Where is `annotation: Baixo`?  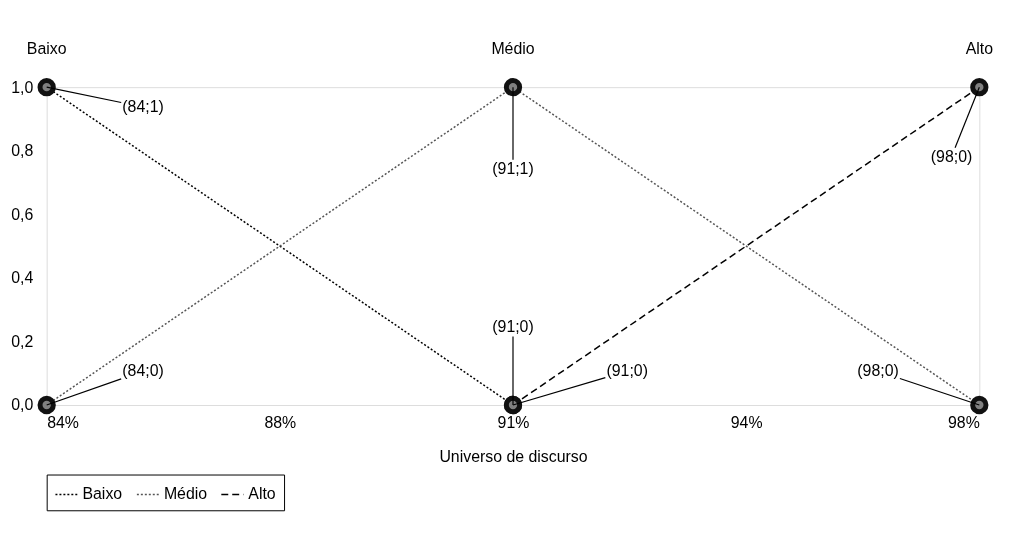 annotation: Baixo is located at coordinates (46, 49).